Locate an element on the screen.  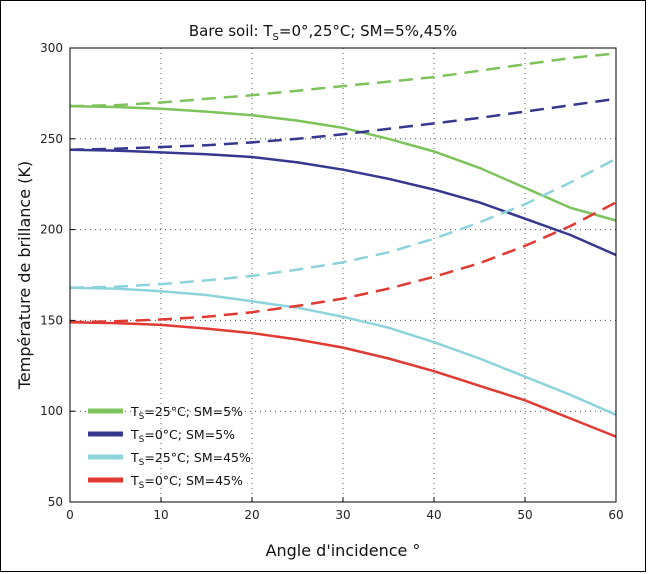
x-axis-label: Angle d'incidence ° is located at coordinates (343, 550).